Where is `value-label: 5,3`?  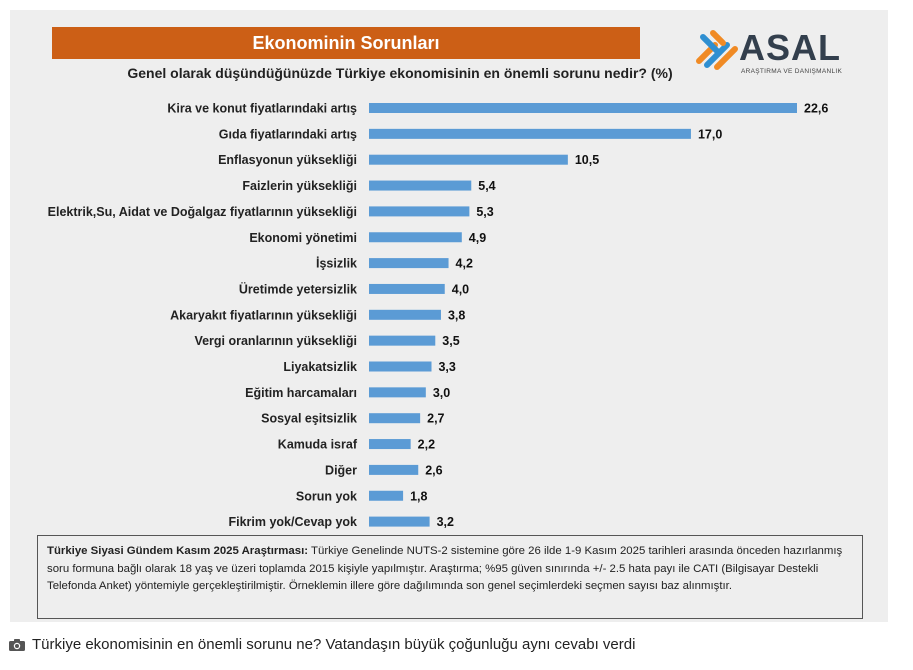
value-label: 5,3 is located at coordinates (484, 212).